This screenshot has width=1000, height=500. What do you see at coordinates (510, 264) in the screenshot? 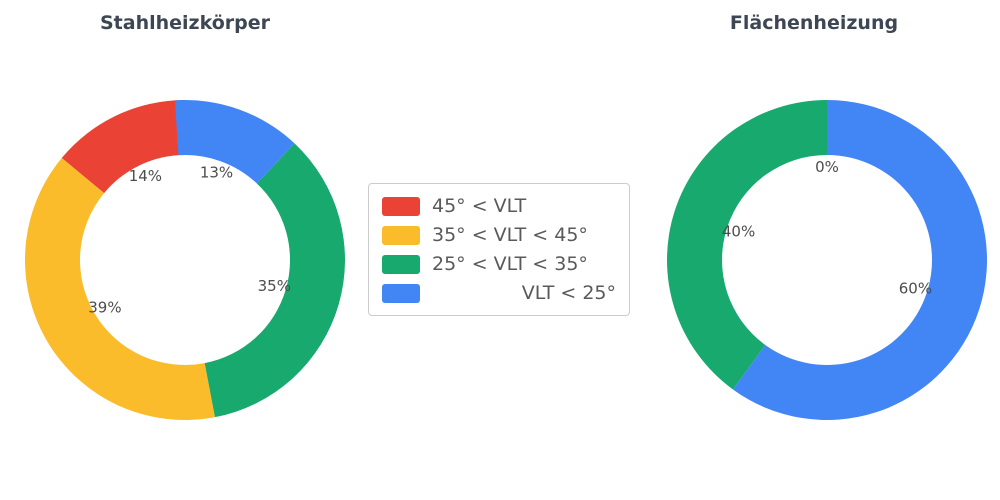
I see `legend-label: 25° < VLT < 35°` at bounding box center [510, 264].